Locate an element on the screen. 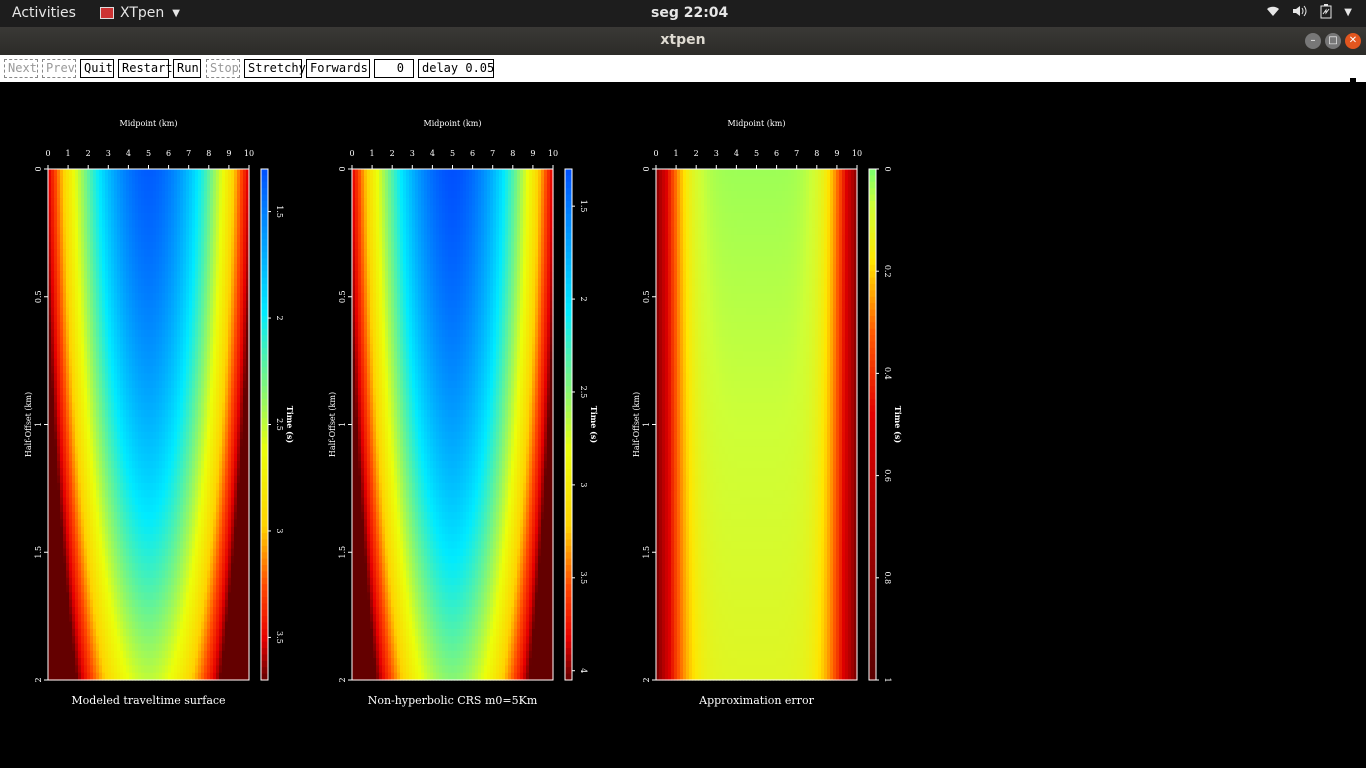 The height and width of the screenshot is (768, 1366). activities-button: Activities is located at coordinates (44, 13).